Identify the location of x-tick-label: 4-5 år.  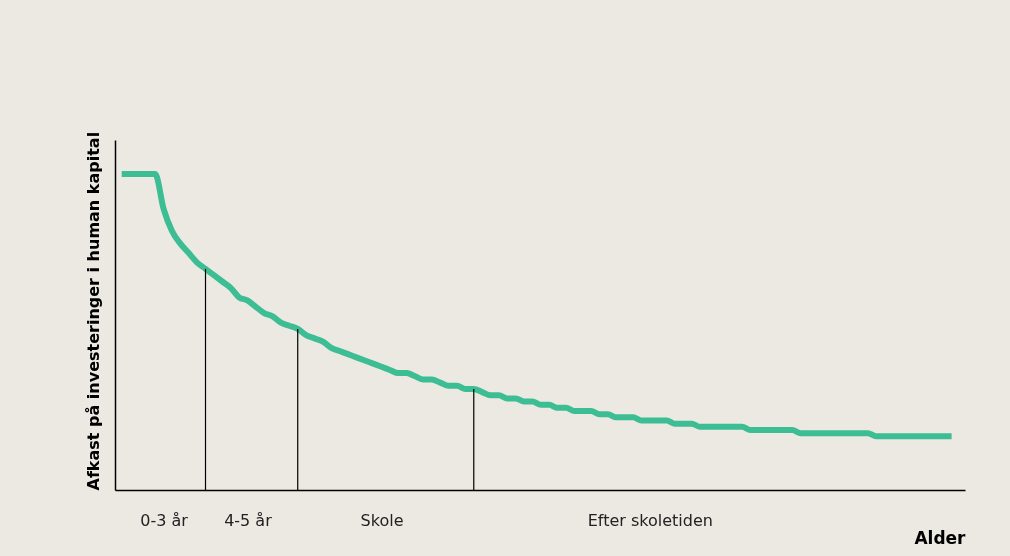
(248, 520).